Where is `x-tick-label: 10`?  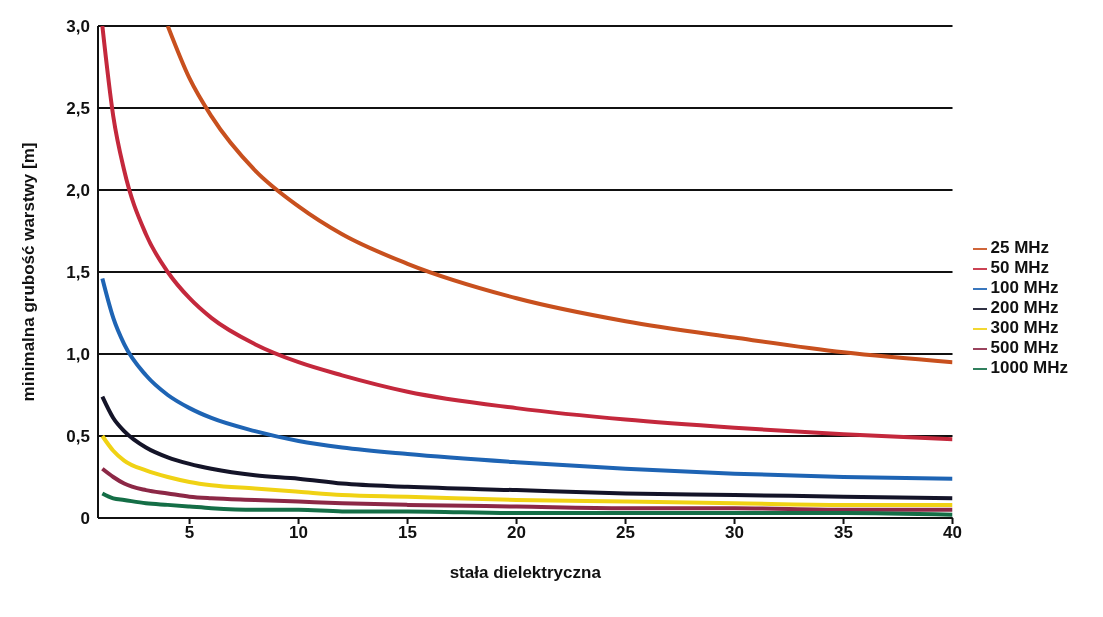 x-tick-label: 10 is located at coordinates (299, 533).